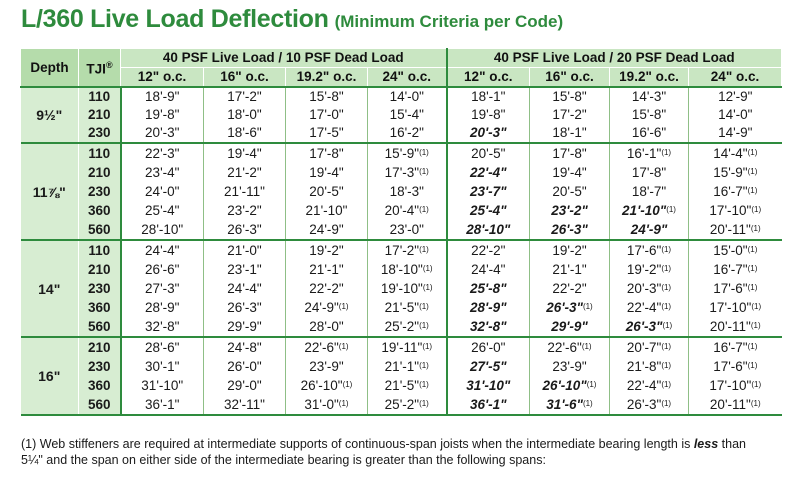  I want to click on span-value: 27'-5", so click(488, 366).